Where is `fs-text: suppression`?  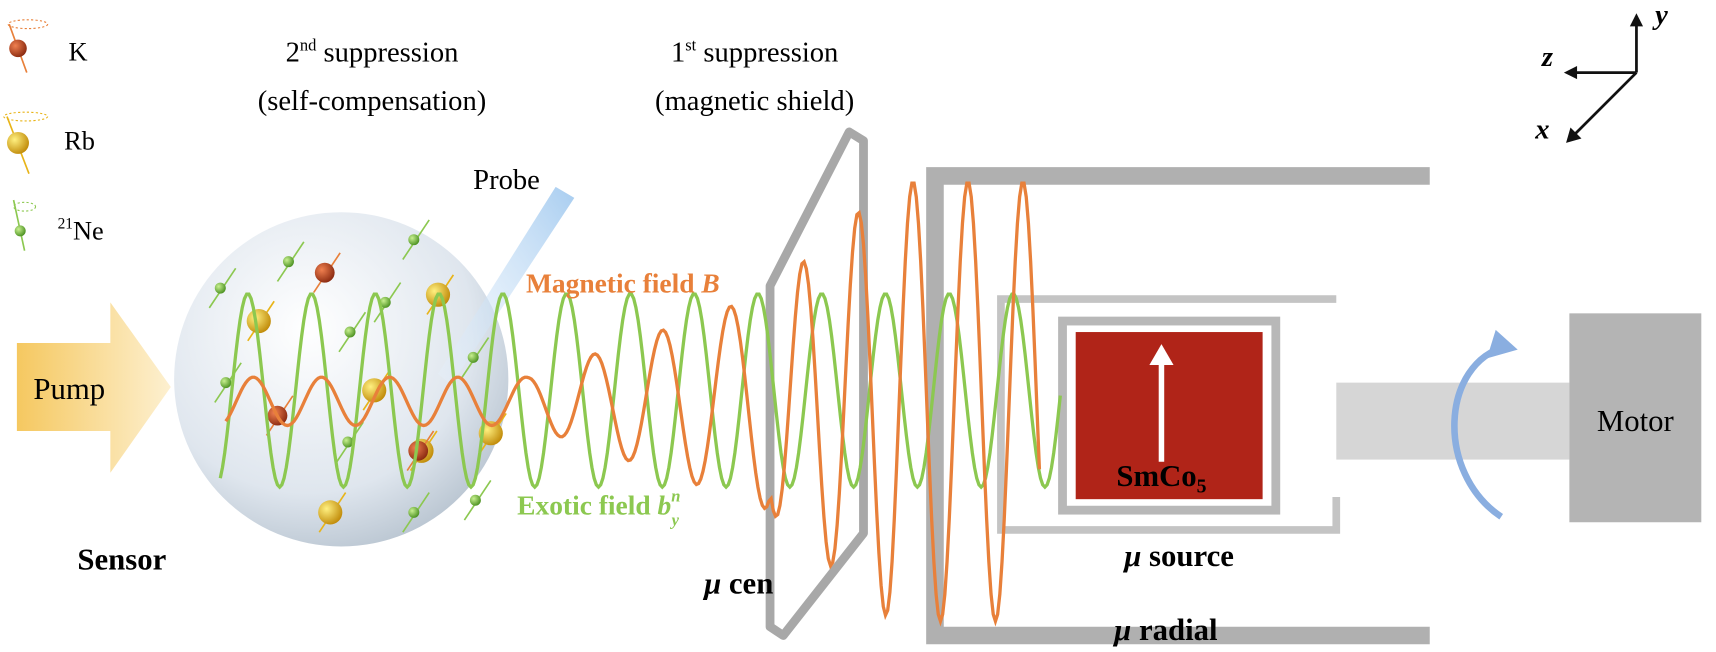 fs-text: suppression is located at coordinates (767, 53).